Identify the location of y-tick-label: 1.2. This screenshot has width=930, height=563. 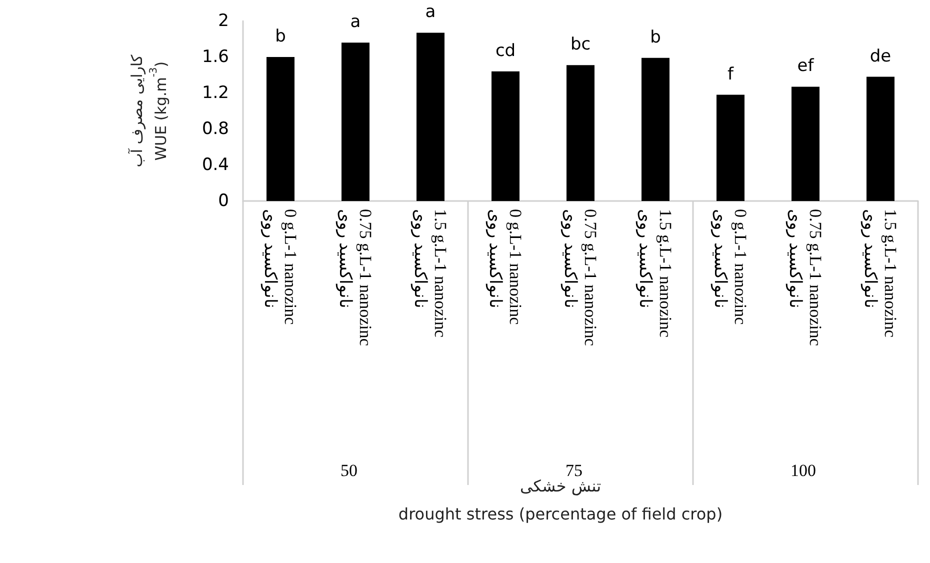
(215, 93).